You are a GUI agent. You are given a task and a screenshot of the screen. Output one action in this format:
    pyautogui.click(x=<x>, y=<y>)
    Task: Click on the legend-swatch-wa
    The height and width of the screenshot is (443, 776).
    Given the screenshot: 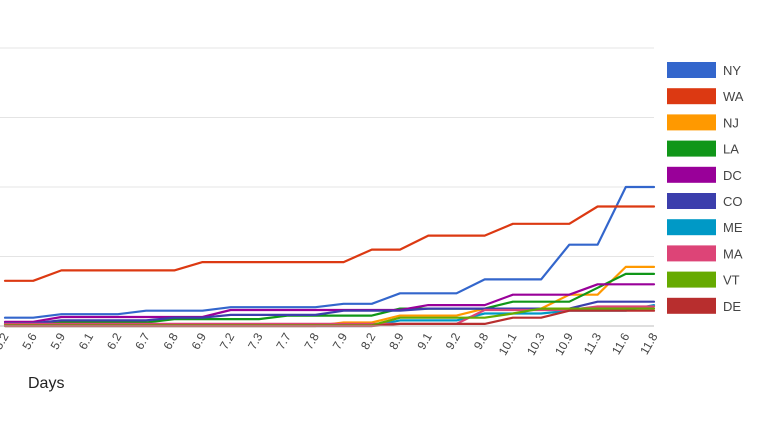 What is the action you would take?
    pyautogui.click(x=691, y=96)
    